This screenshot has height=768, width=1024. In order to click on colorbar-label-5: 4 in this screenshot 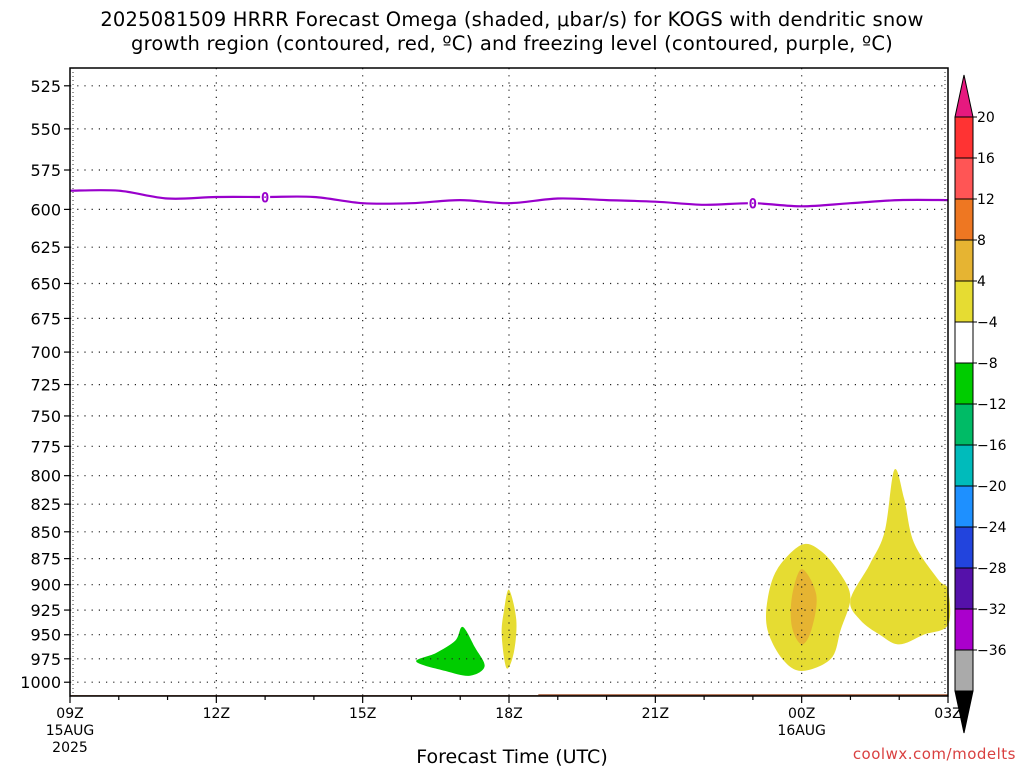, I will do `click(981, 282)`.